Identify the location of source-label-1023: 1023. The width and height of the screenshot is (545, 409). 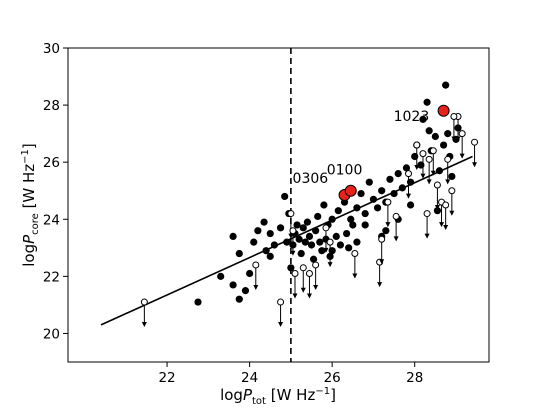
(412, 117).